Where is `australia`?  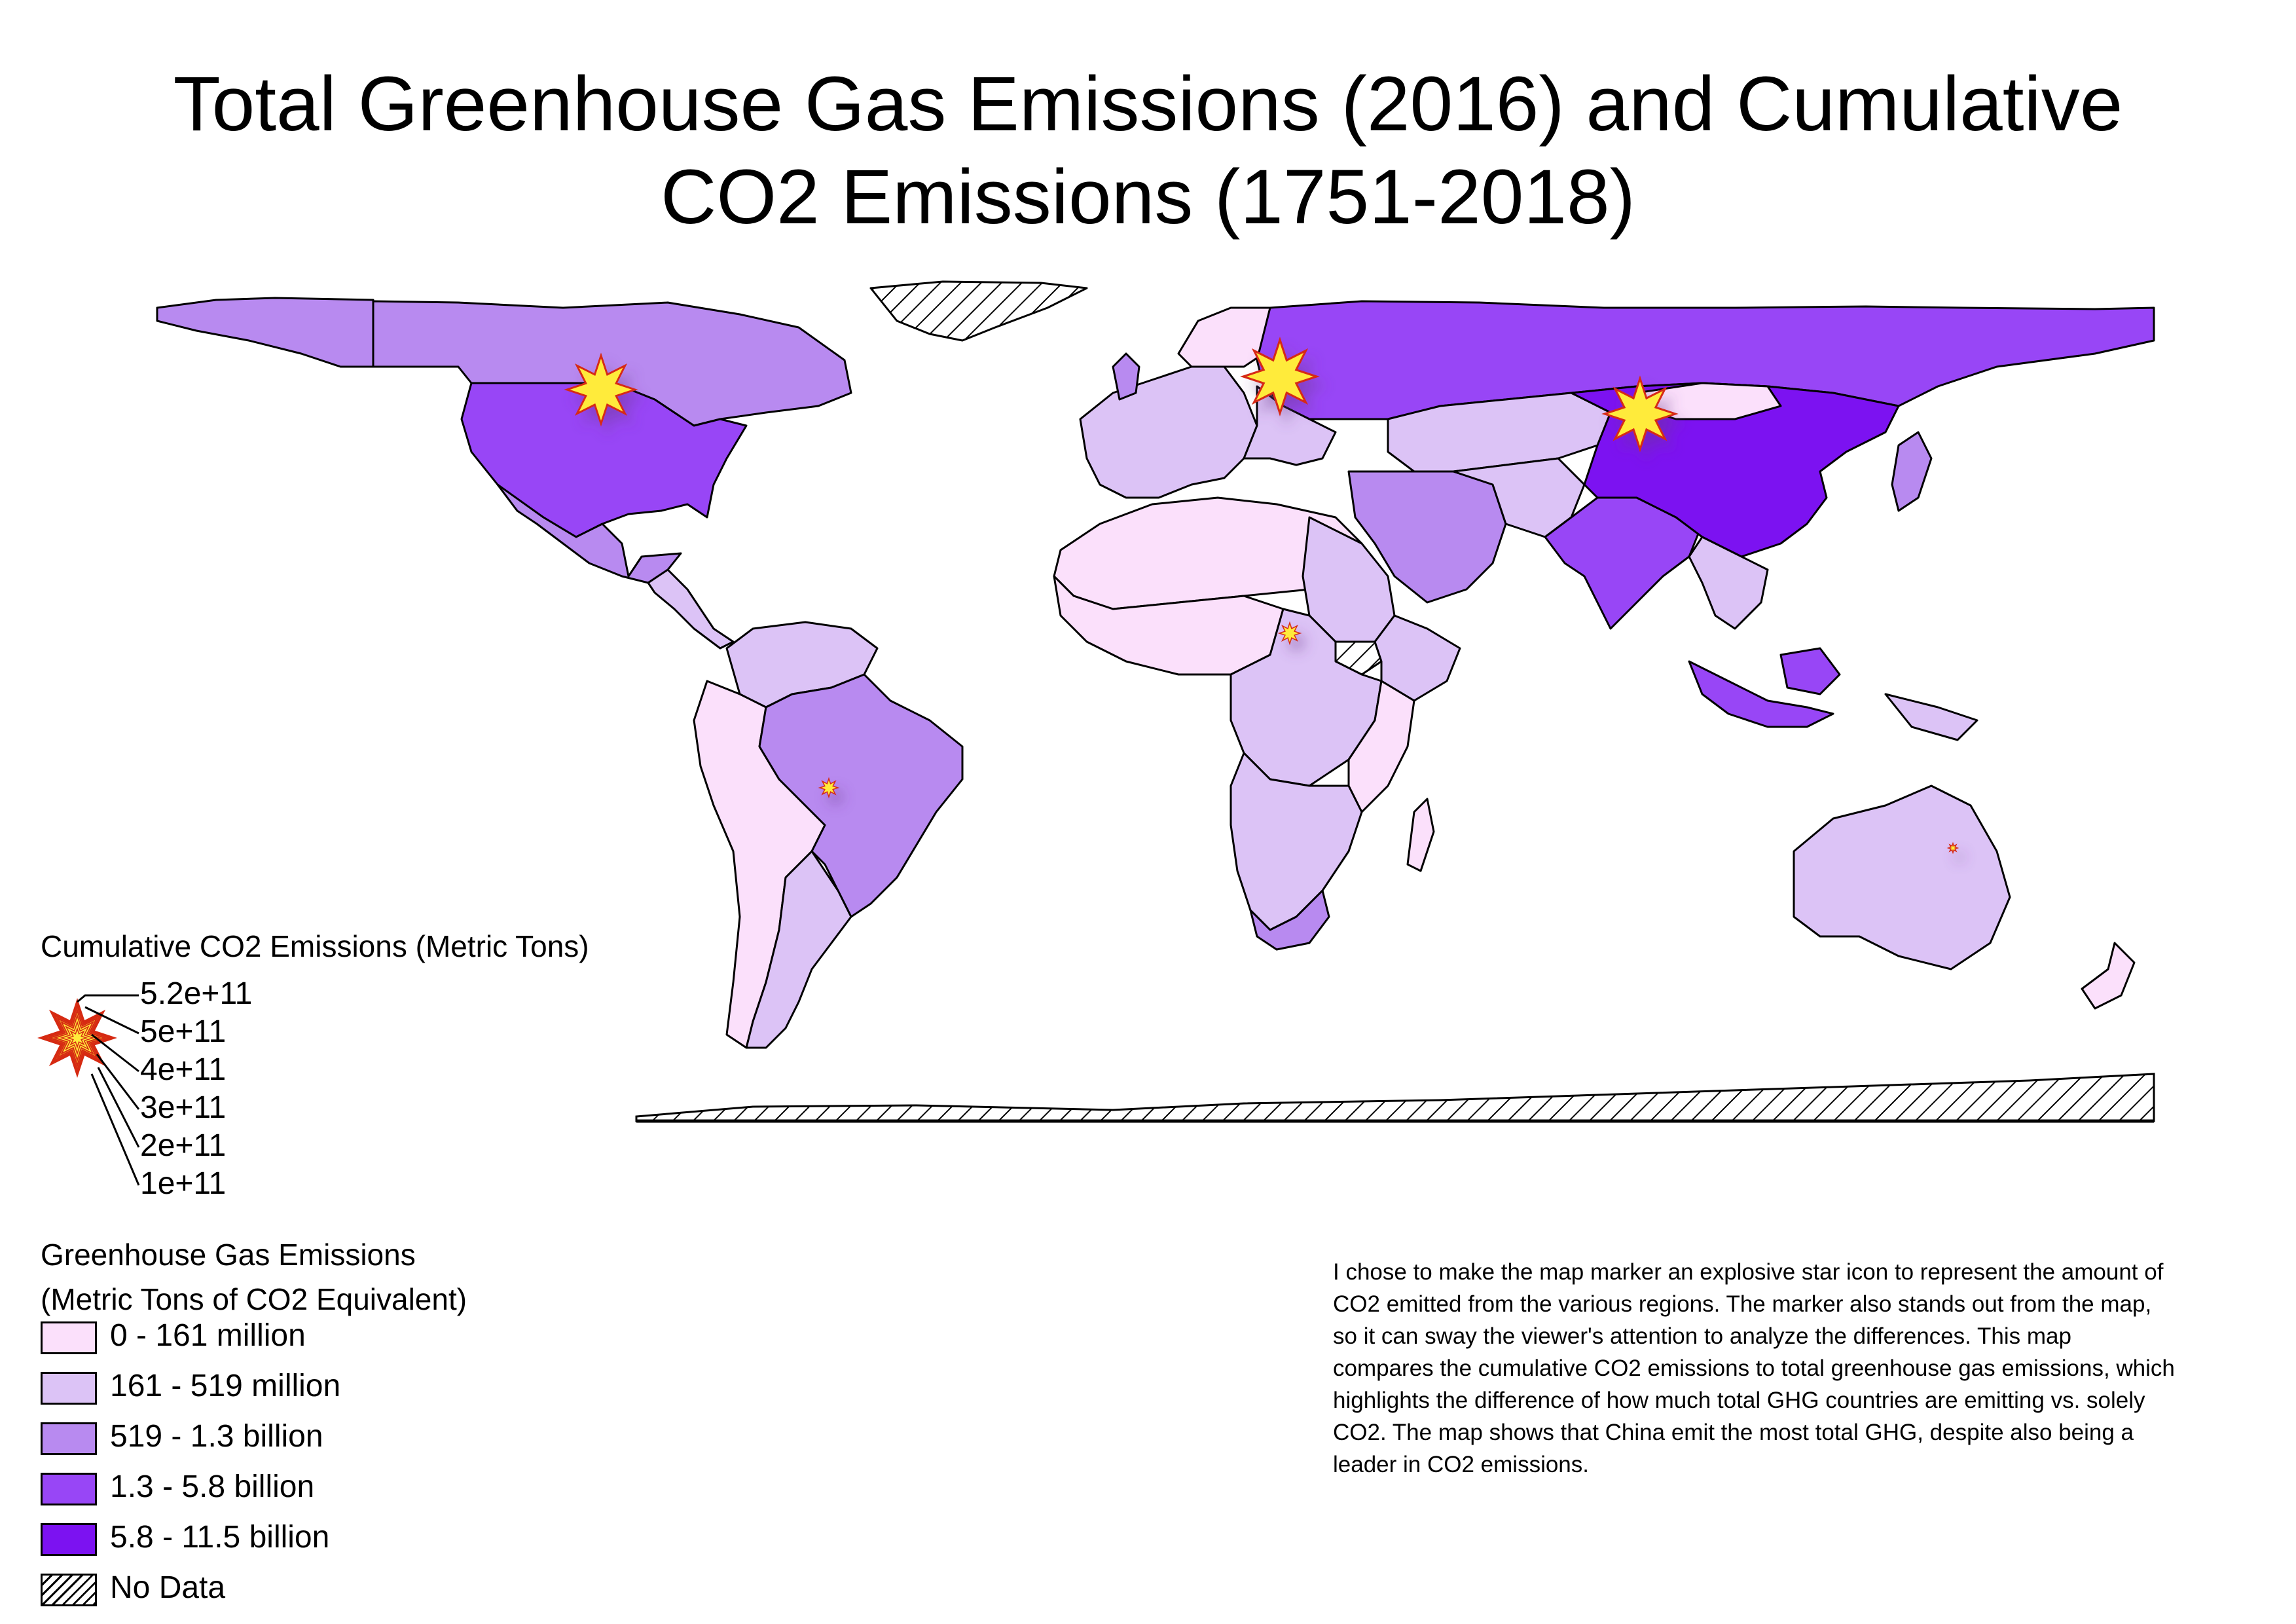
australia is located at coordinates (1902, 877).